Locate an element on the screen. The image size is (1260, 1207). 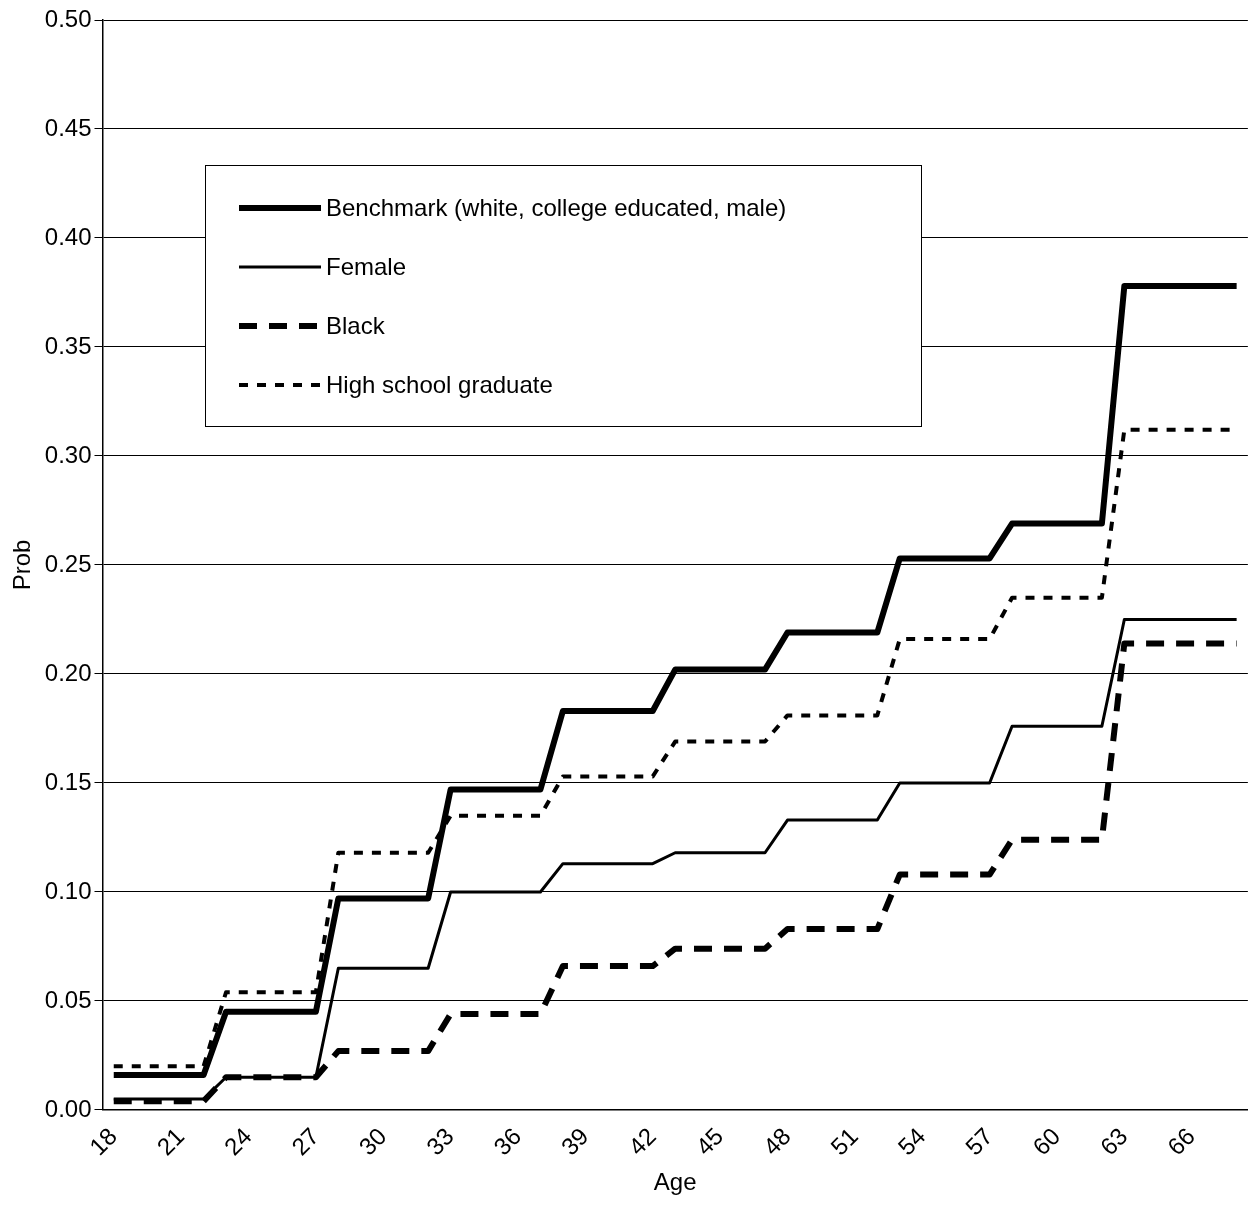
x-tick-label: 24 is located at coordinates (237, 1141).